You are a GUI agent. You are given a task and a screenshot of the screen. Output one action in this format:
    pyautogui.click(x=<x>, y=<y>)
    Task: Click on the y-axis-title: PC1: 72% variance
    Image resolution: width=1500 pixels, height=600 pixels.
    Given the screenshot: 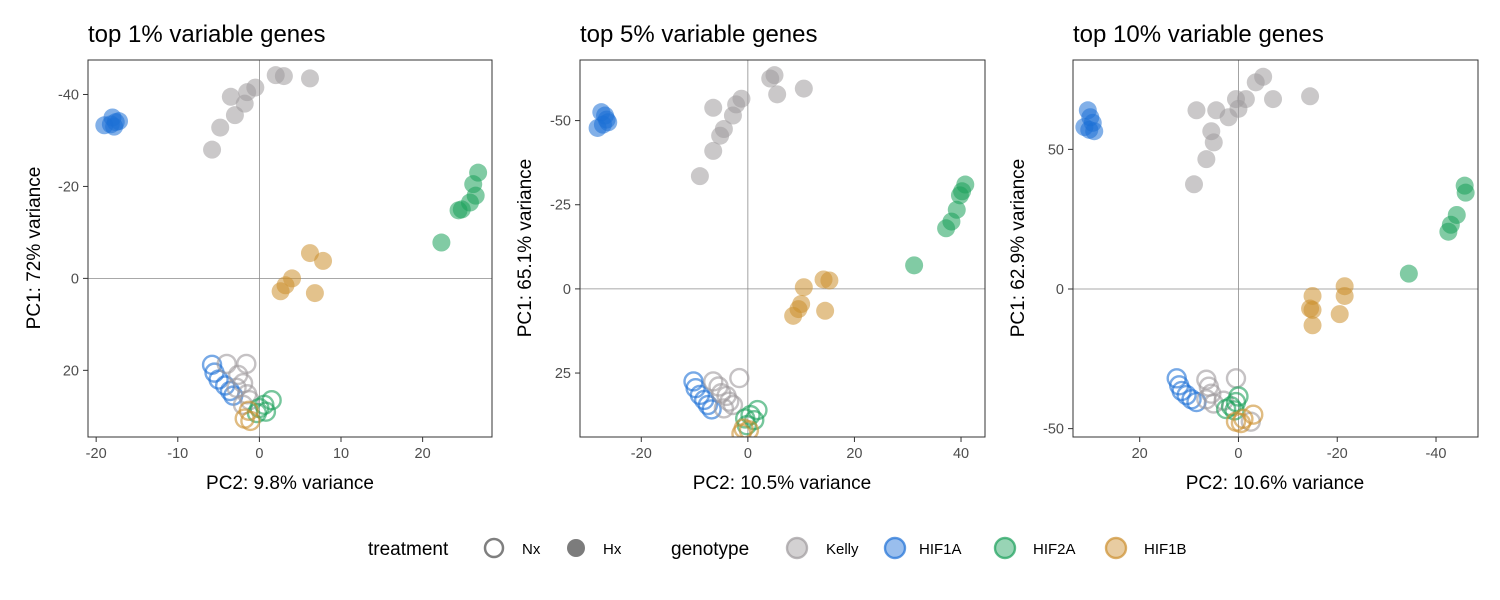 What is the action you would take?
    pyautogui.click(x=34, y=248)
    